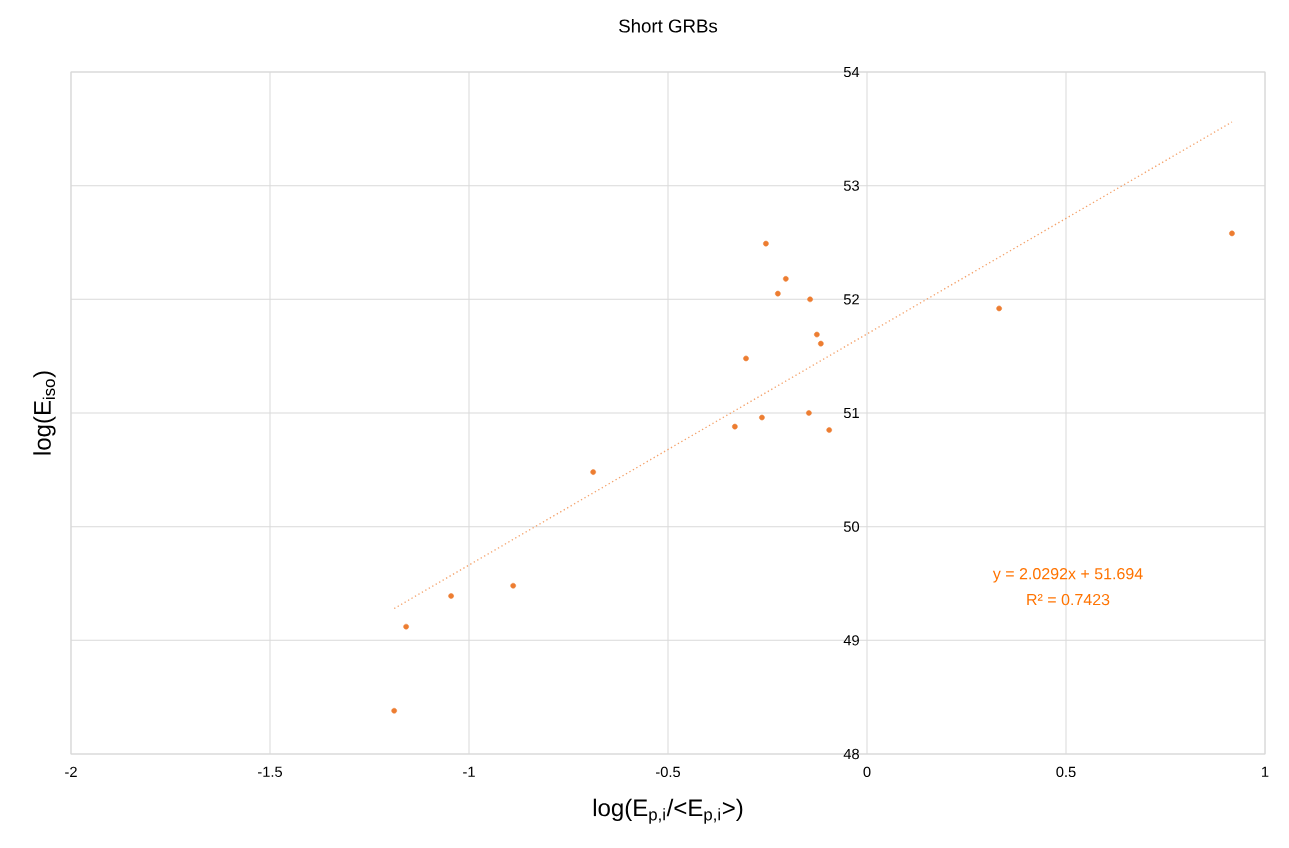  Describe the element at coordinates (1265, 771) in the screenshot. I see `x-tick-label: 1` at that location.